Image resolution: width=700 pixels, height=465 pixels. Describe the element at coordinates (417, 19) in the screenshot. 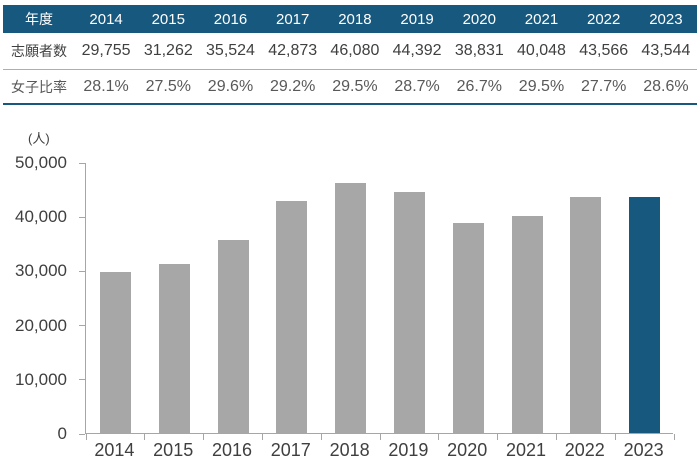

I see `year-header-cell: 2019` at that location.